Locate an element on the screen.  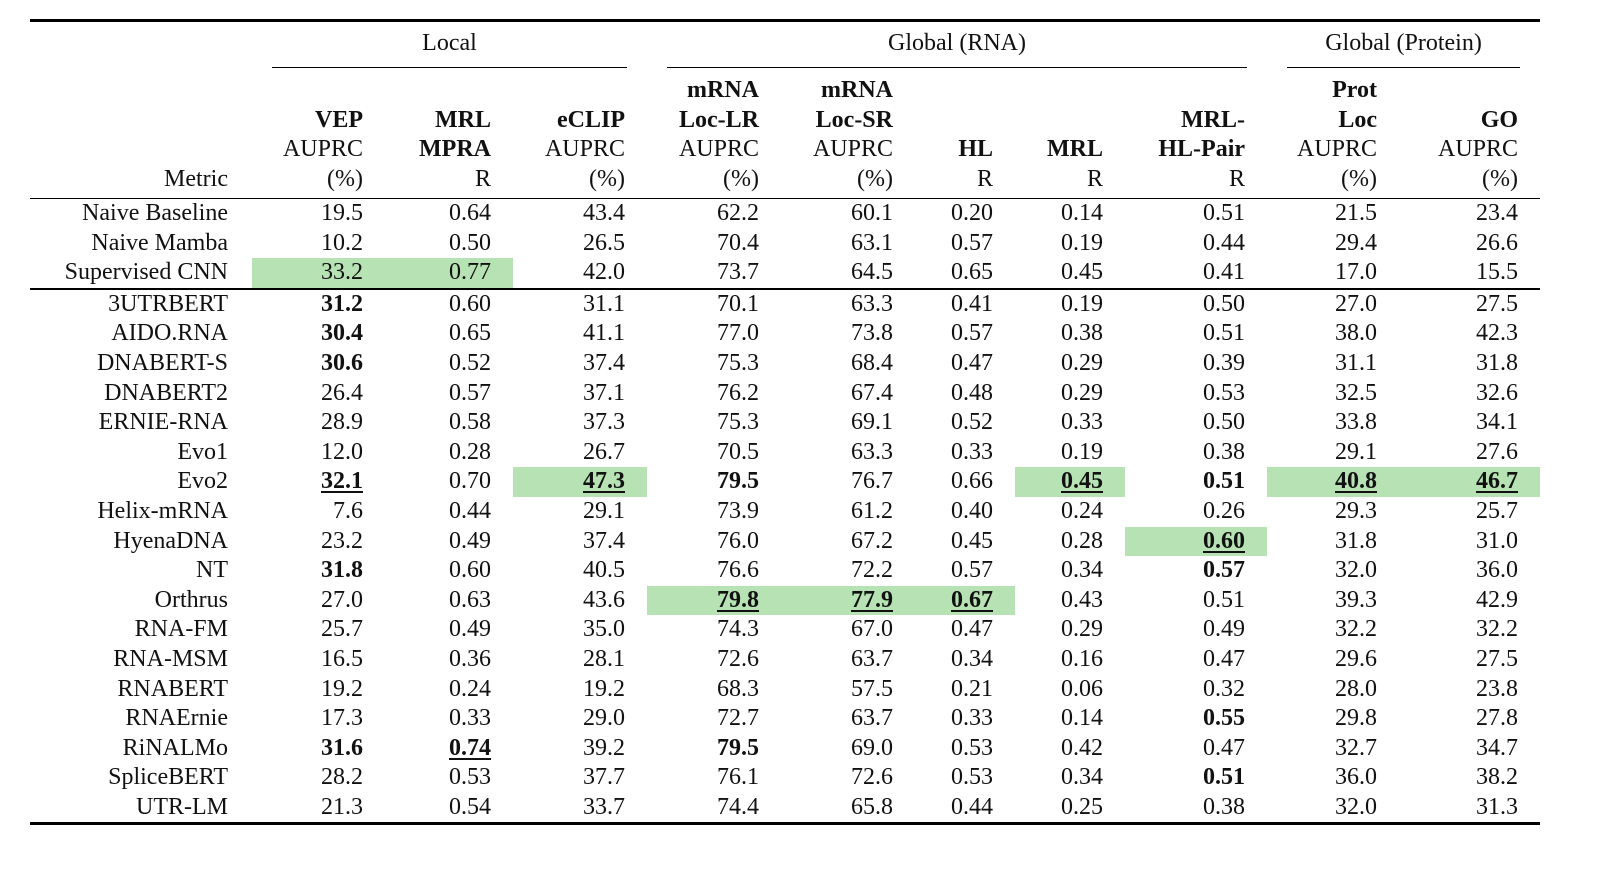
cell-value: 76.1 is located at coordinates (738, 777).